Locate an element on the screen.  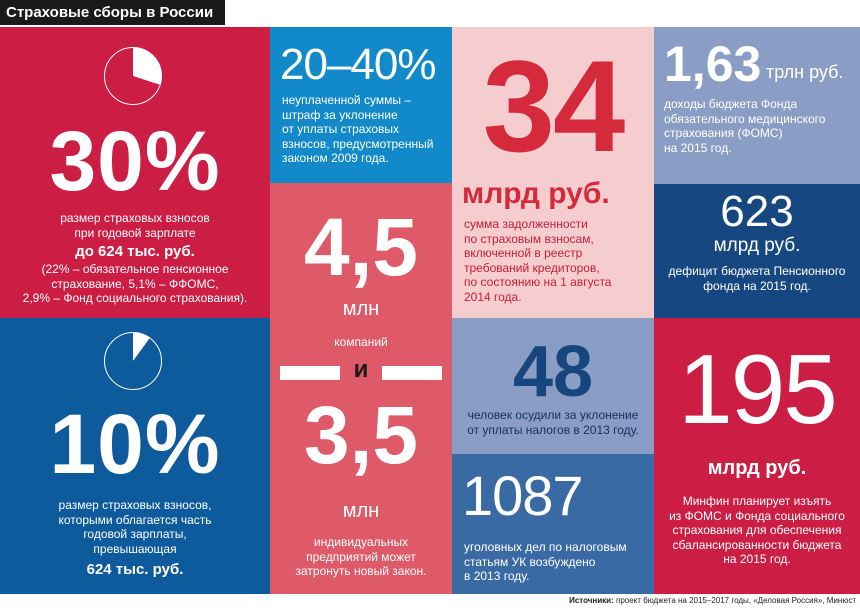
desc-line: законом 2009 года. is located at coordinates (335, 158).